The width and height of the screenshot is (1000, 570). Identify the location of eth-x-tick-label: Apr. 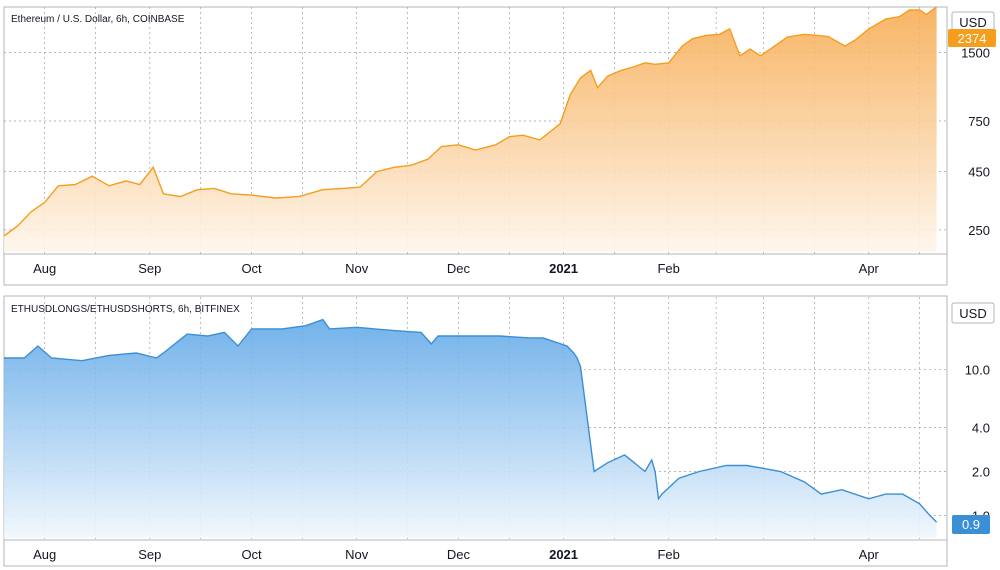
(869, 268).